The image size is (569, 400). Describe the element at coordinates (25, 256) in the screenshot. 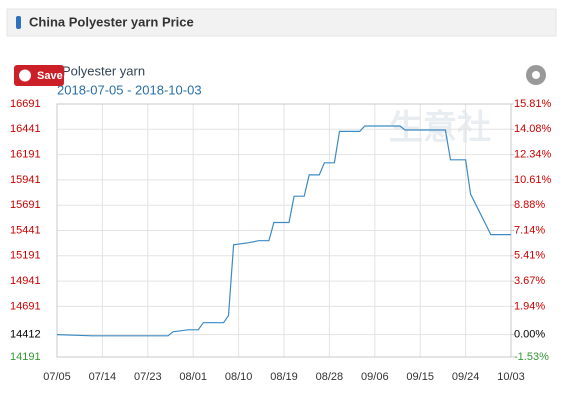

I see `y-tick-label: 15191` at that location.